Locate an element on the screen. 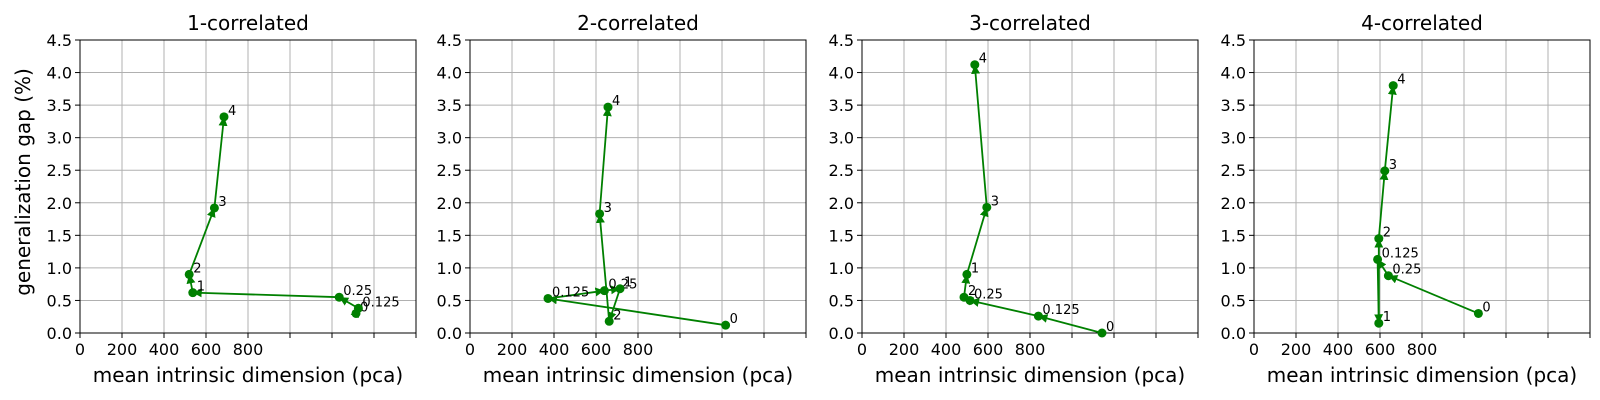  y-tick-label: 1.5 is located at coordinates (59, 235).